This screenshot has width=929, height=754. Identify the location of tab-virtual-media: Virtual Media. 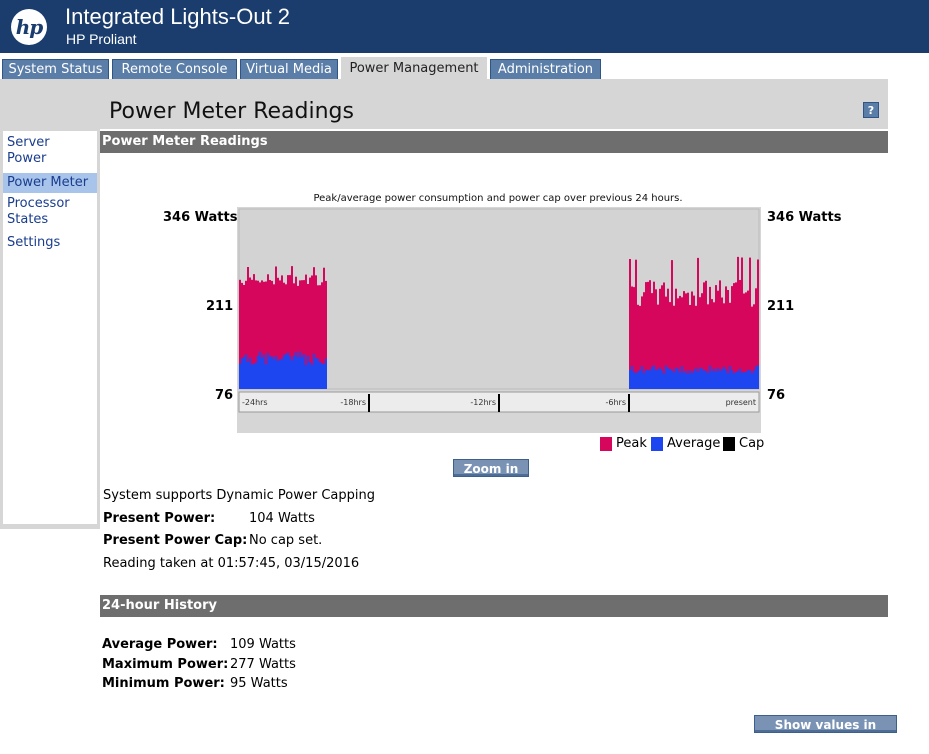
(289, 69).